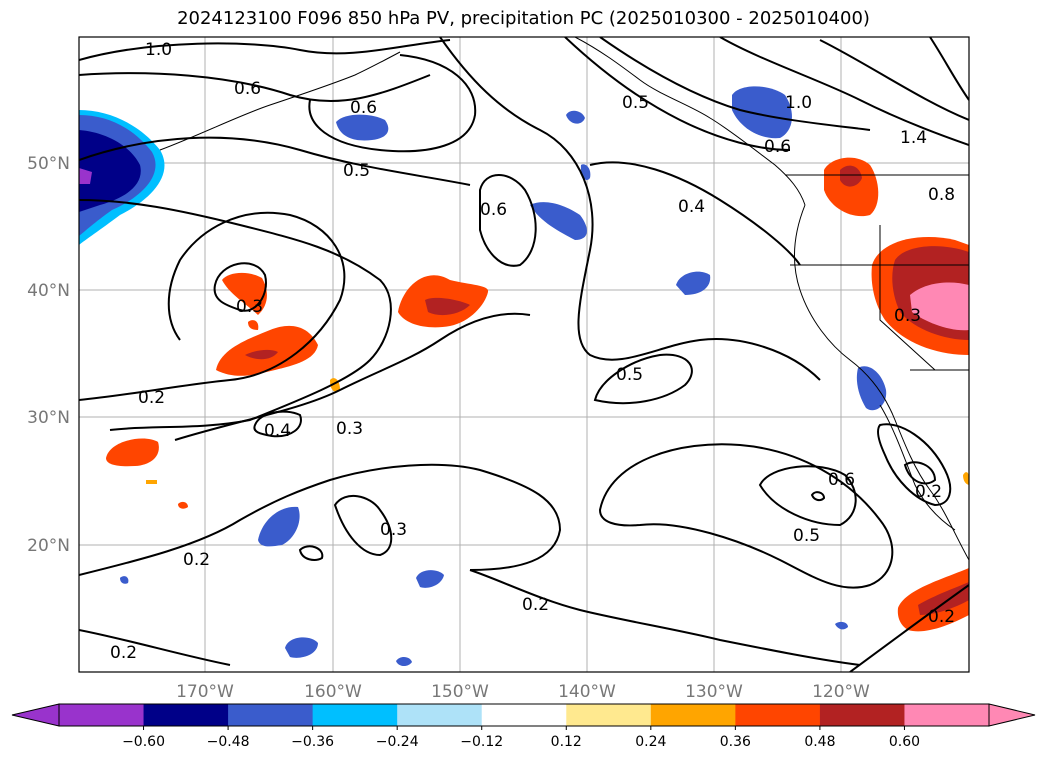 This screenshot has height=765, width=1047. Describe the element at coordinates (904, 742) in the screenshot. I see `colorbar-tick-label: 0.60` at that location.